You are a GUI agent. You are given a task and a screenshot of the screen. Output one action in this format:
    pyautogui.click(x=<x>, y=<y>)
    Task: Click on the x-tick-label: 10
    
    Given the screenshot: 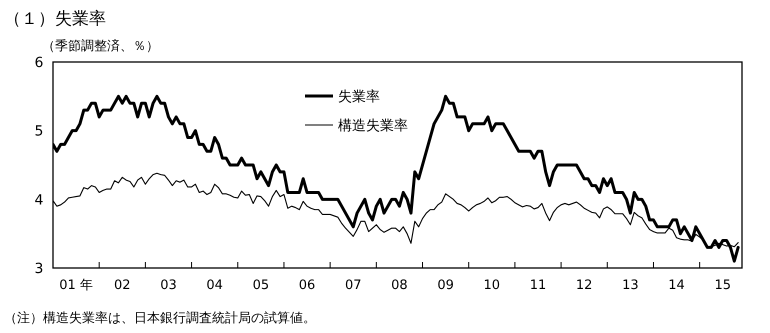 What is the action you would take?
    pyautogui.click(x=492, y=285)
    